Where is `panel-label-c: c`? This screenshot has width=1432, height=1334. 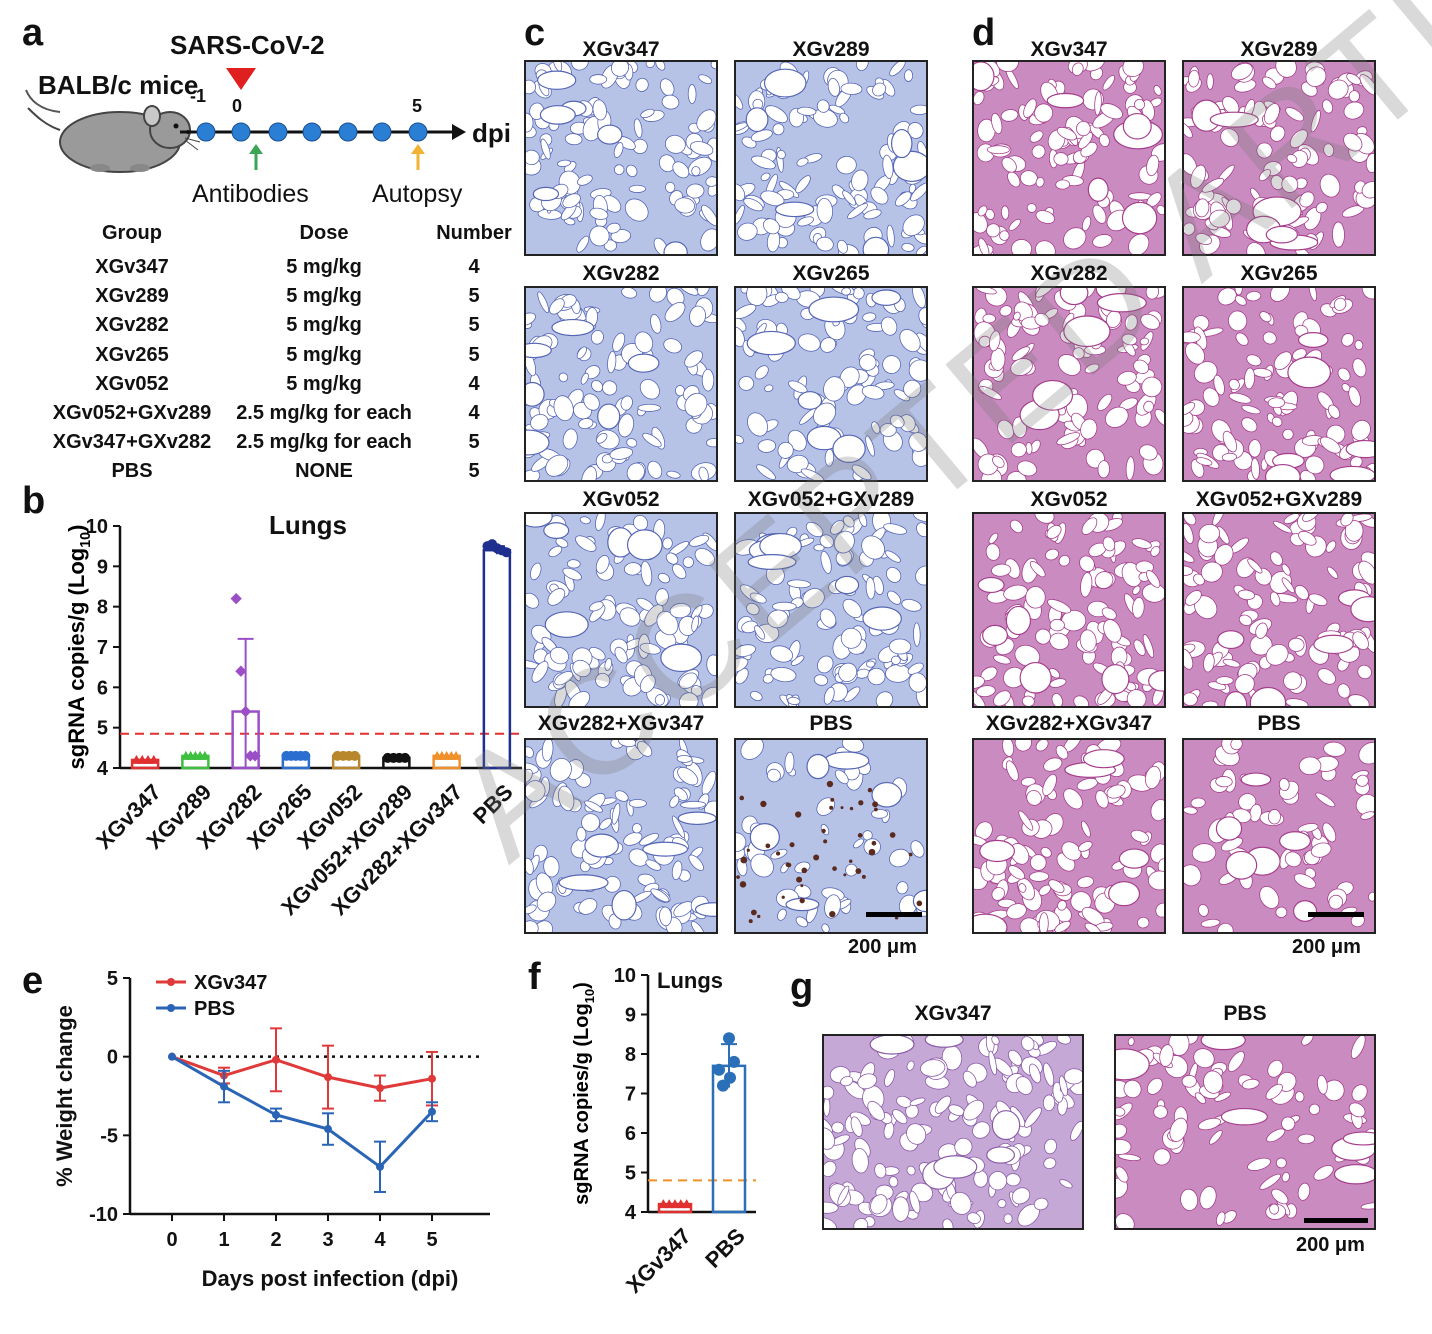
panel-label-c: c is located at coordinates (535, 33).